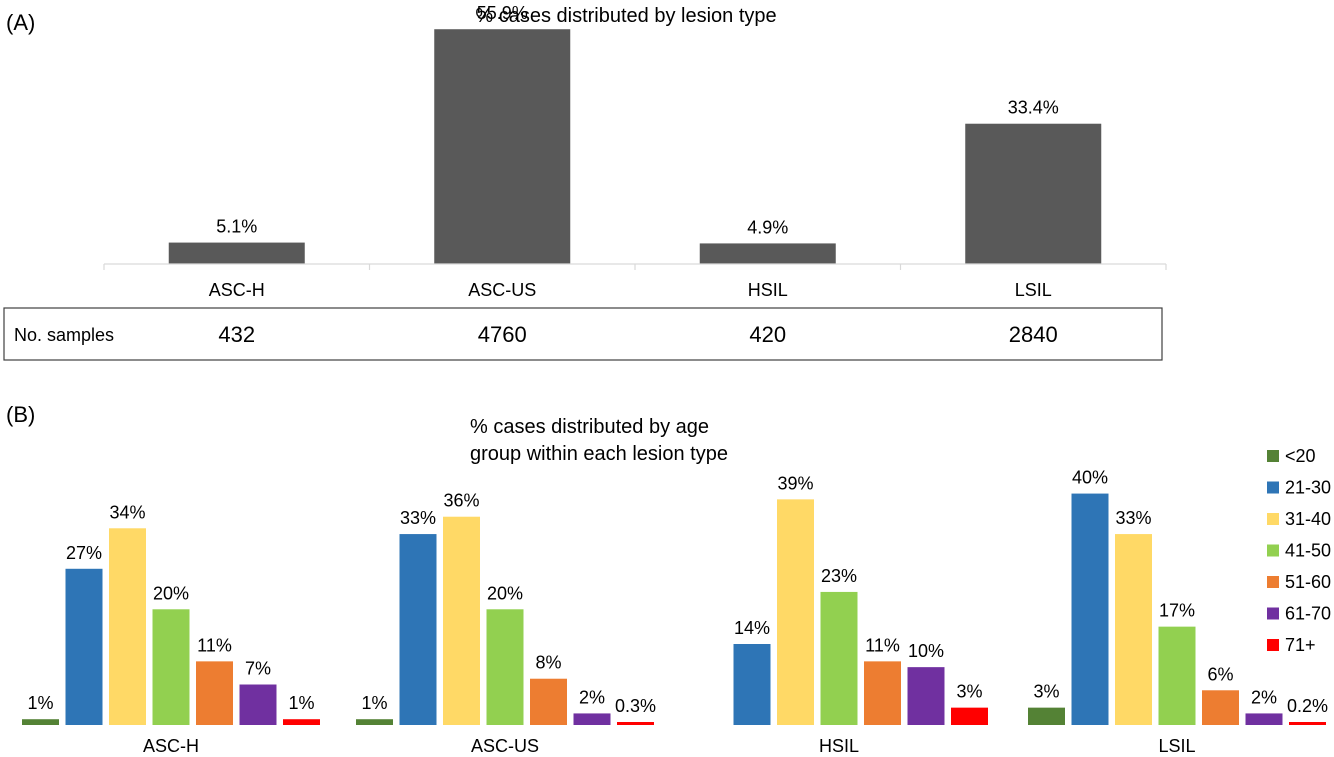  Describe the element at coordinates (1220, 674) in the screenshot. I see `data-label-lsil-51-60: 6%` at that location.